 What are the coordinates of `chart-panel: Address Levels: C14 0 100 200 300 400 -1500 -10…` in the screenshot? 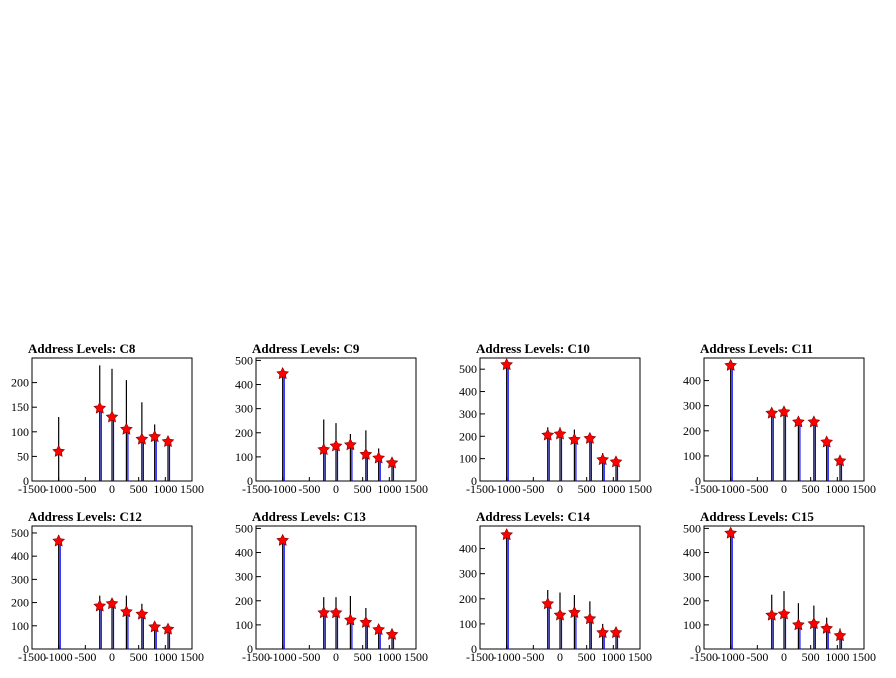 It's located at (560, 594).